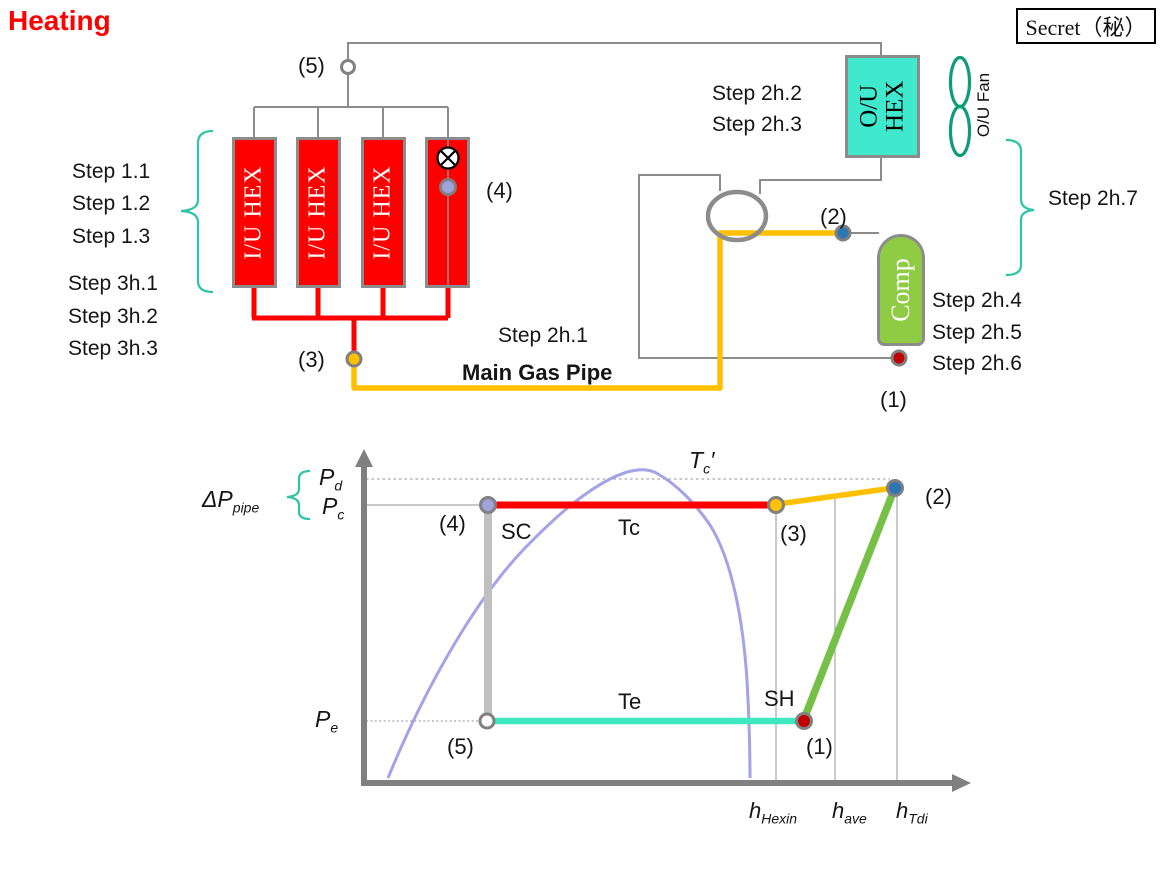  Describe the element at coordinates (1093, 198) in the screenshot. I see `step-label-2h-7: Step 2h.7` at that location.